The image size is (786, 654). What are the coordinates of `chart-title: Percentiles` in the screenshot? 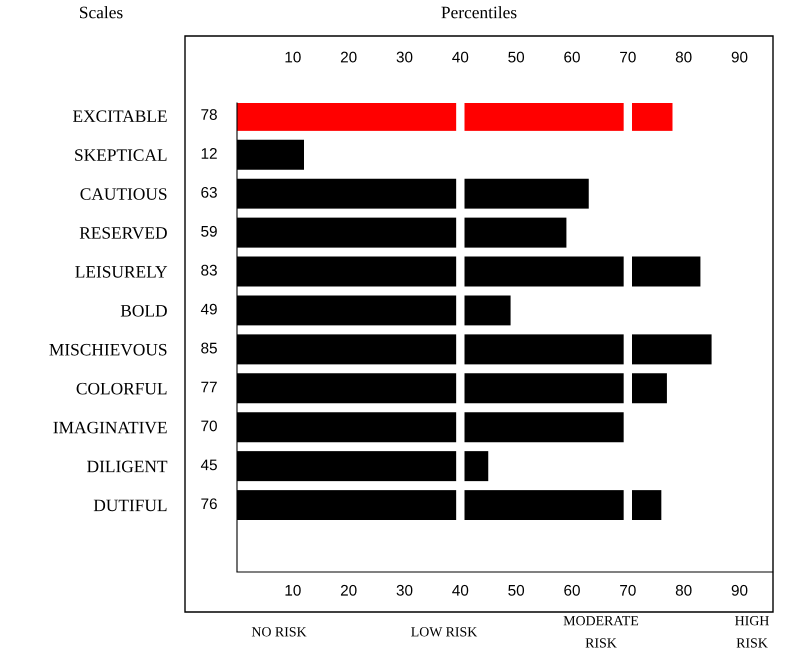 It's located at (478, 12).